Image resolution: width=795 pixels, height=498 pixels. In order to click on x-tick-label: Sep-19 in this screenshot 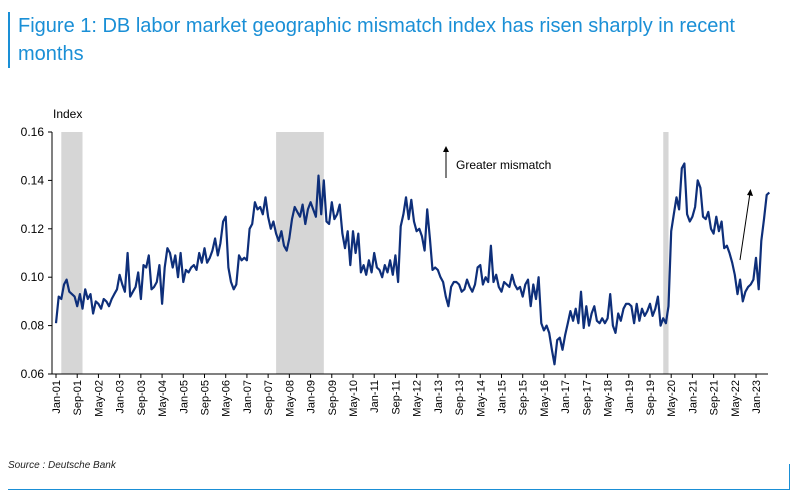, I will do `click(651, 397)`.